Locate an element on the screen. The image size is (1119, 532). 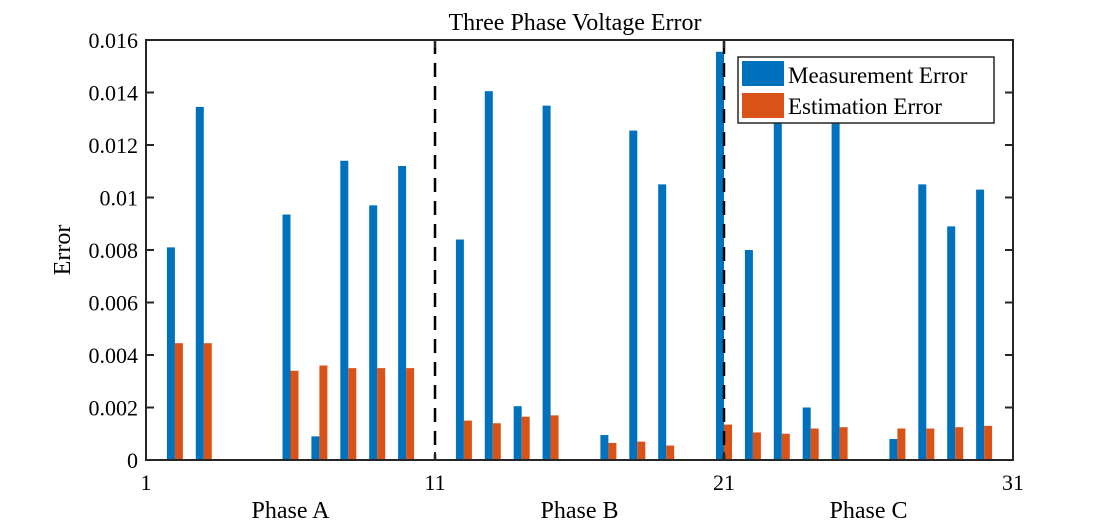
y-tick-label: 0.004 is located at coordinates (114, 355).